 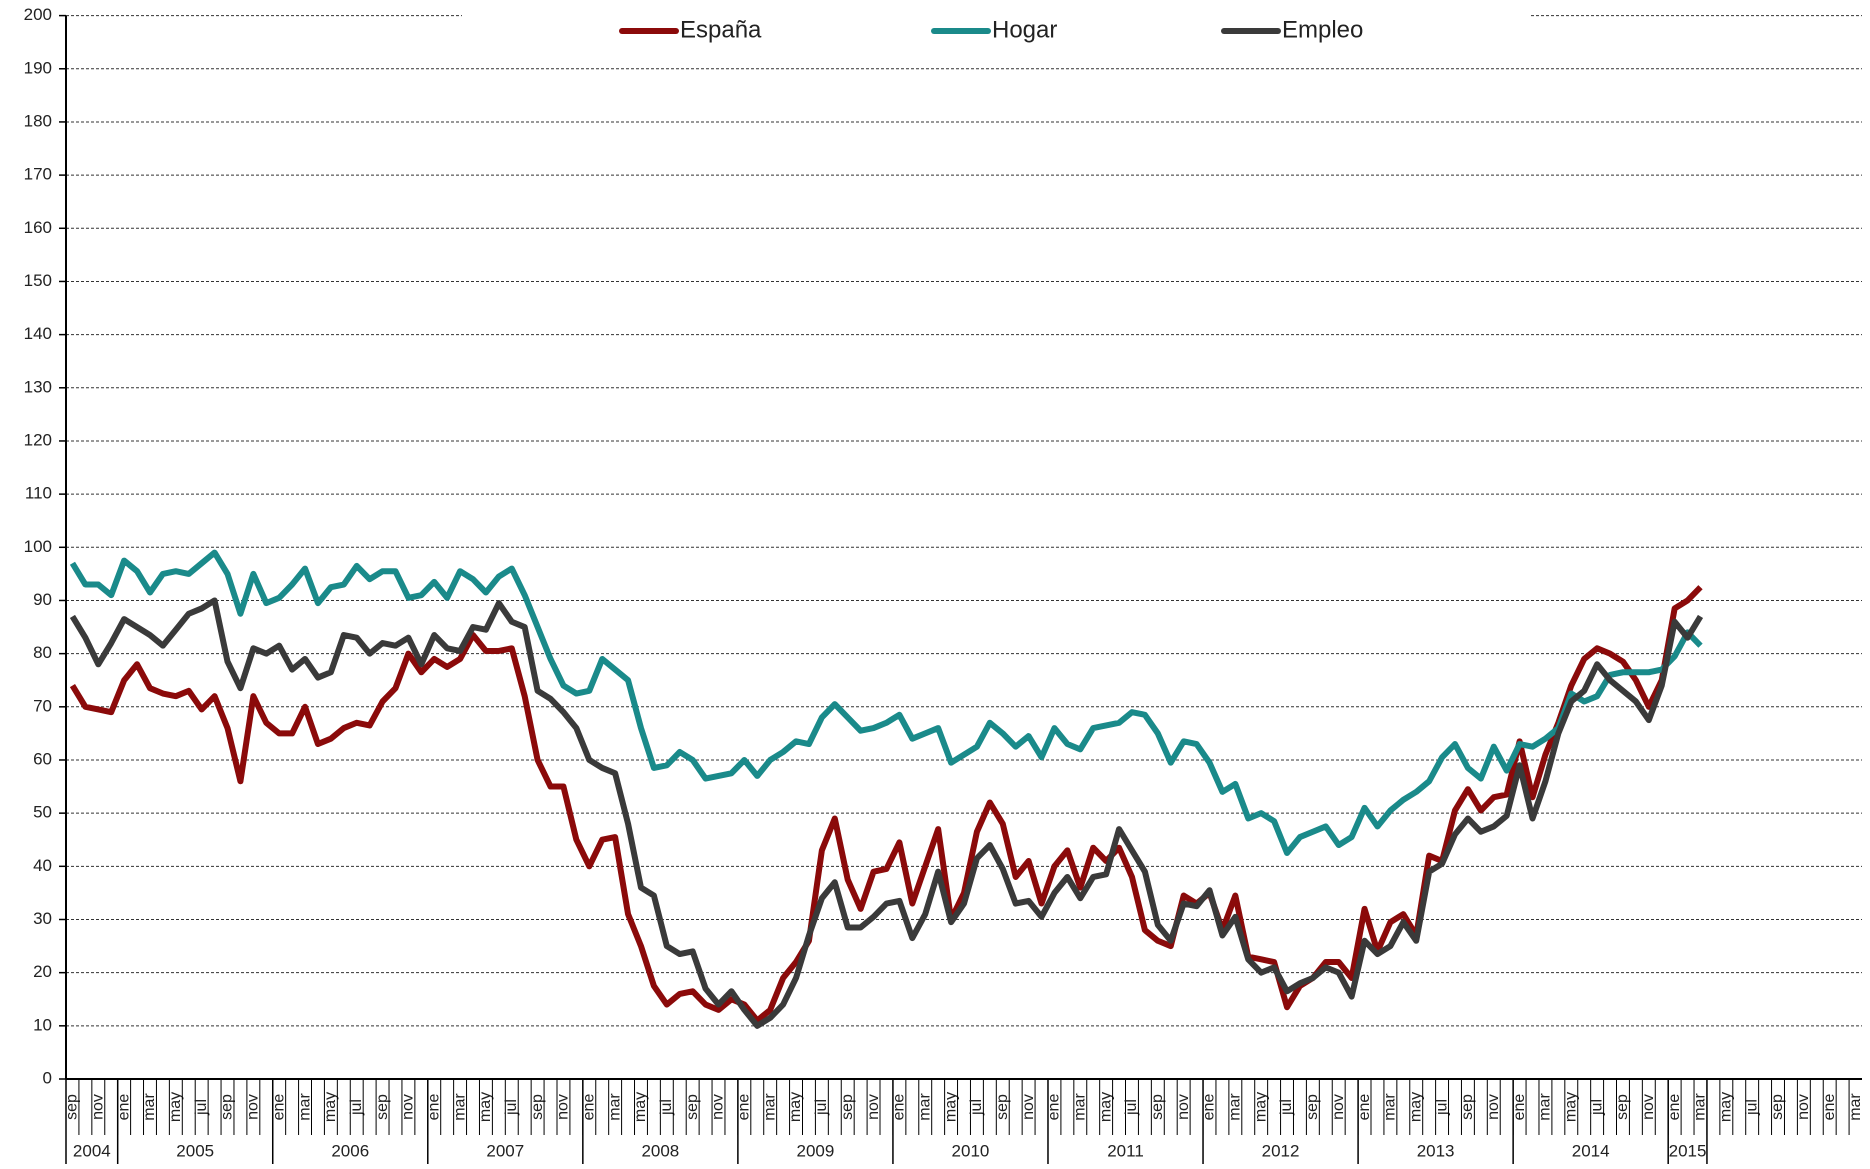 What do you see at coordinates (38, 333) in the screenshot?
I see `y-tick-label: 140` at bounding box center [38, 333].